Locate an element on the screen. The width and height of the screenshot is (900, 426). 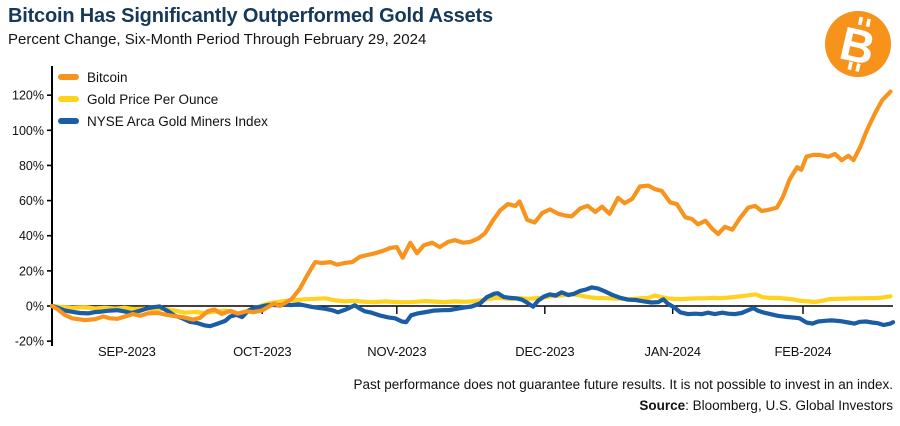
x-axis-label: SEP-2023 is located at coordinates (127, 351).